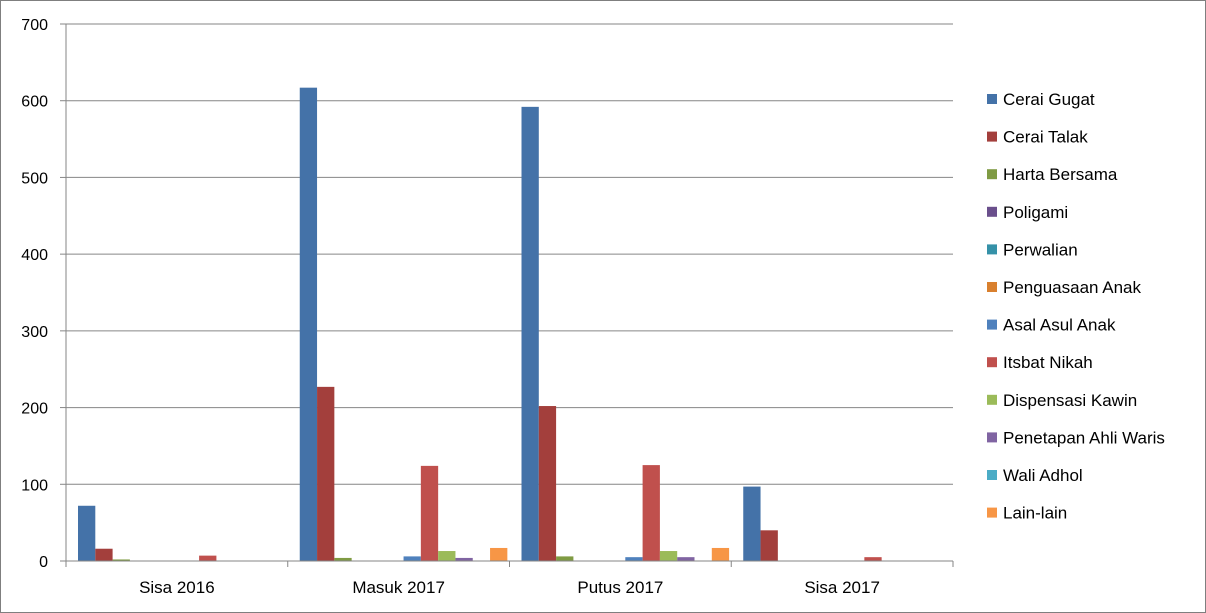  What do you see at coordinates (1049, 99) in the screenshot?
I see `legend-label: Cerai Gugat` at bounding box center [1049, 99].